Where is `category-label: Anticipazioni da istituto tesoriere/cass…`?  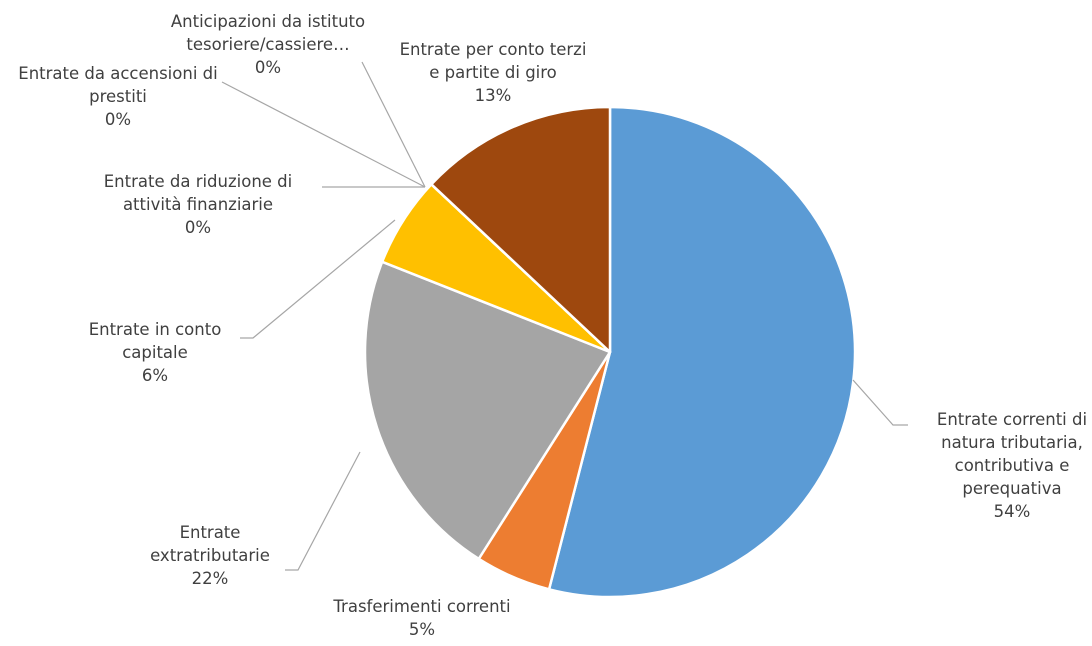 category-label: Anticipazioni da istituto tesoriere/cass… is located at coordinates (268, 33).